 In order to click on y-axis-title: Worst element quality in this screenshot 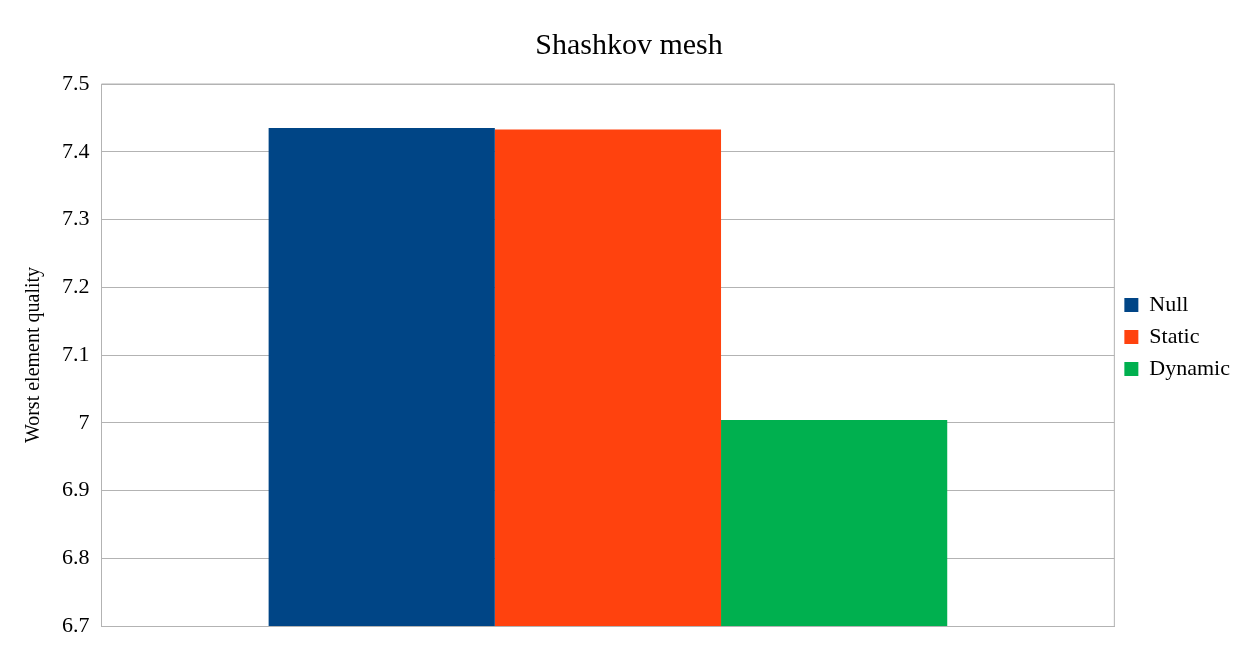, I will do `click(33, 355)`.